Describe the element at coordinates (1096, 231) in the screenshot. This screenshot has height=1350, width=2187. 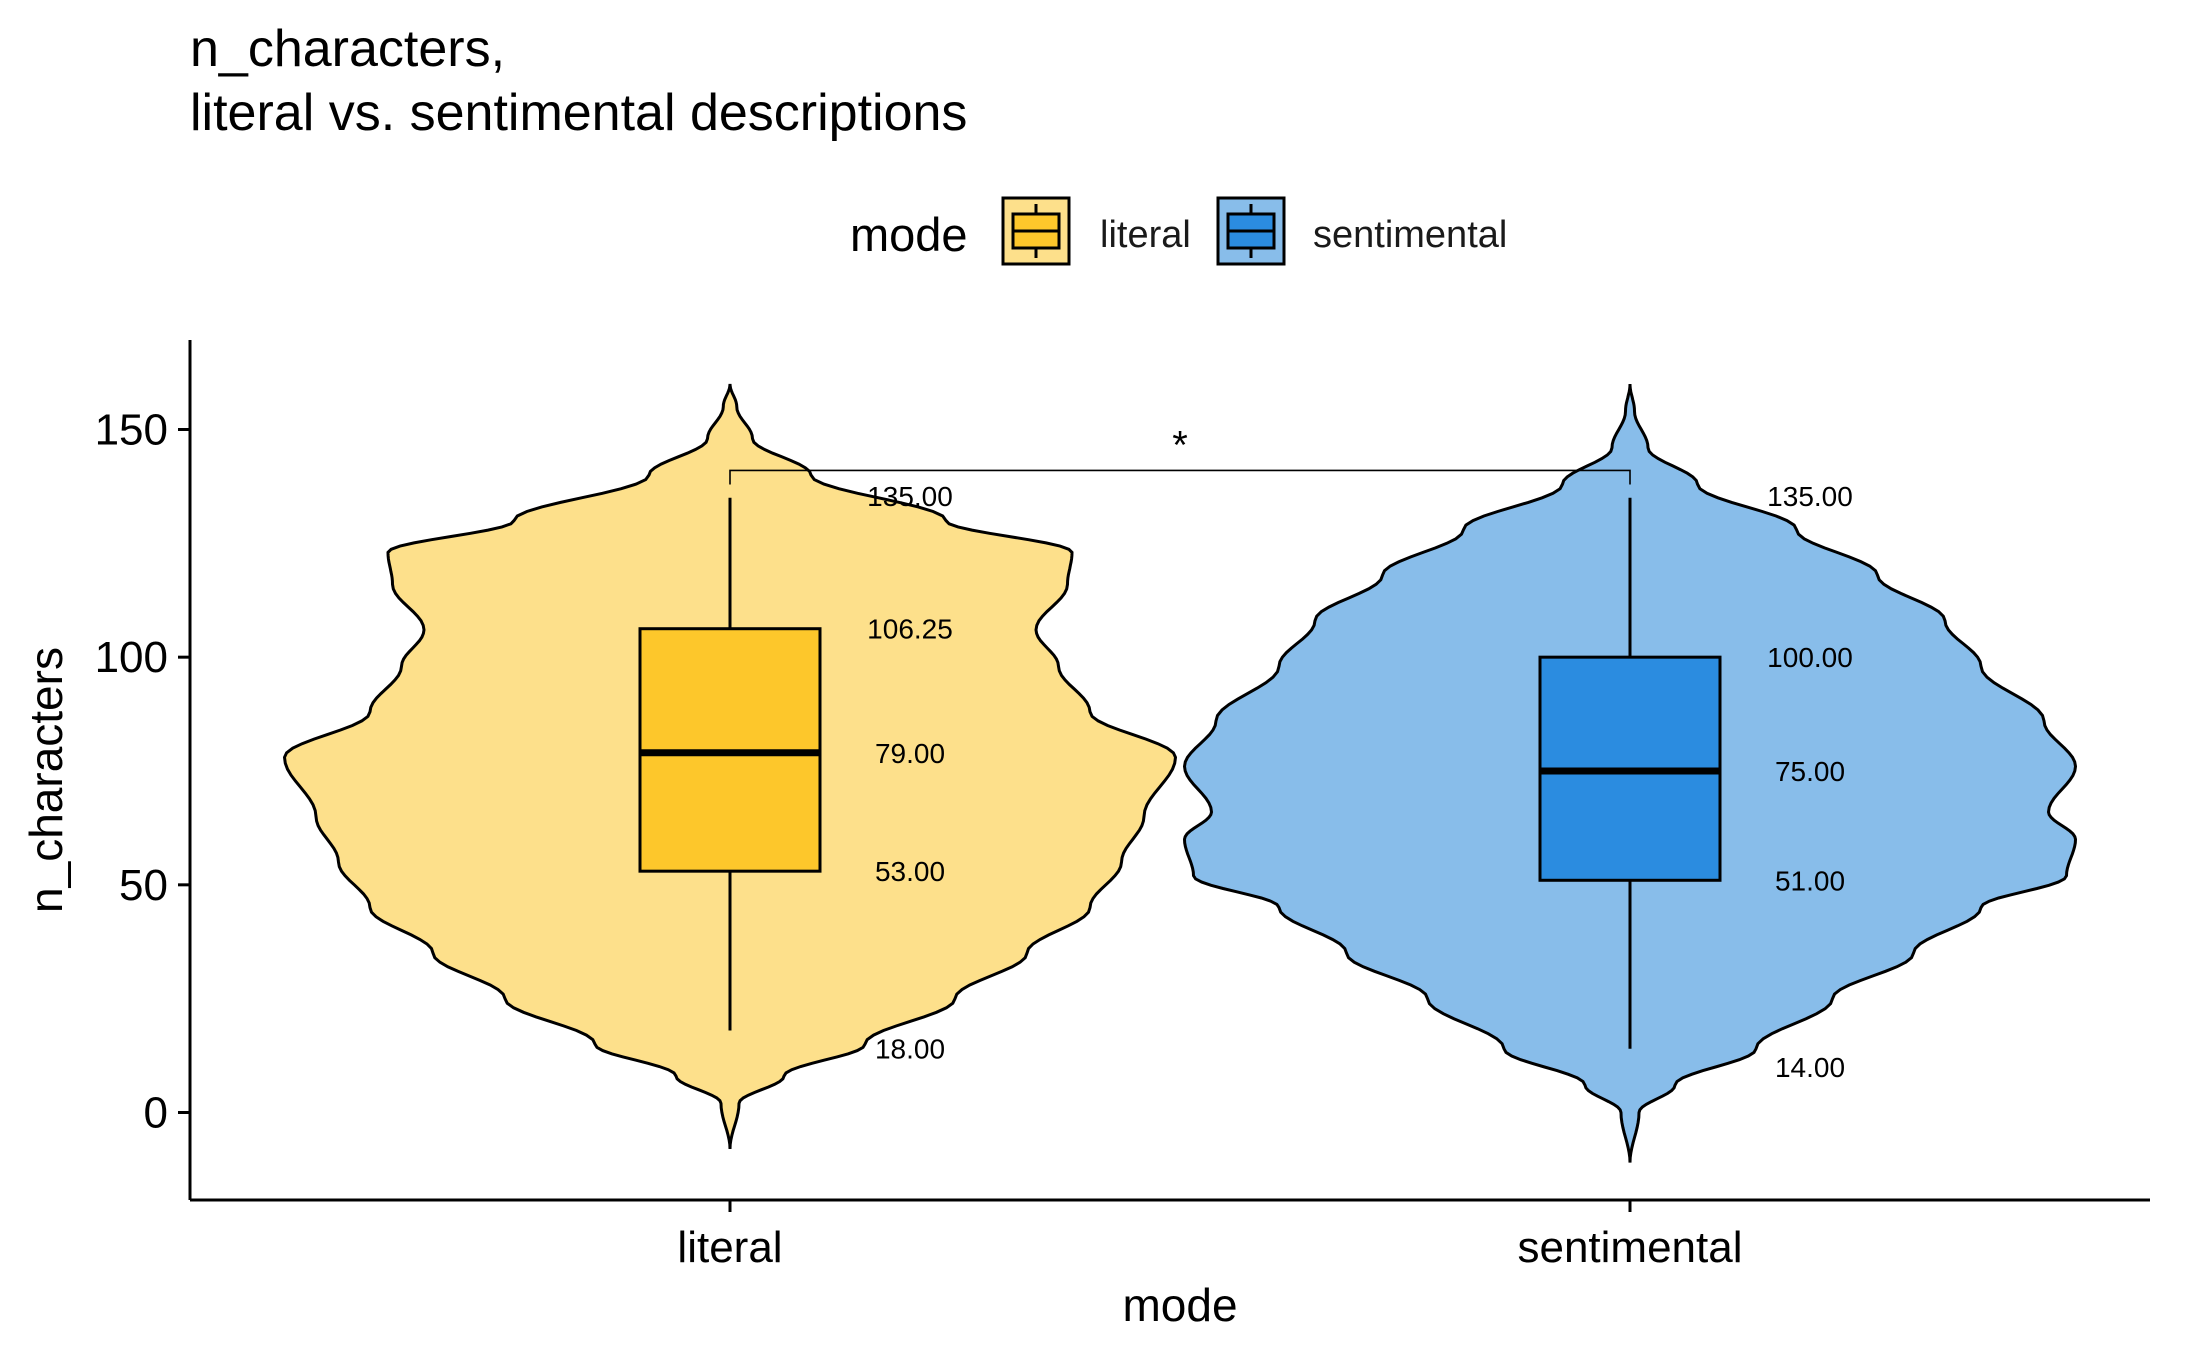
I see `legend-entry-literal: literal` at that location.